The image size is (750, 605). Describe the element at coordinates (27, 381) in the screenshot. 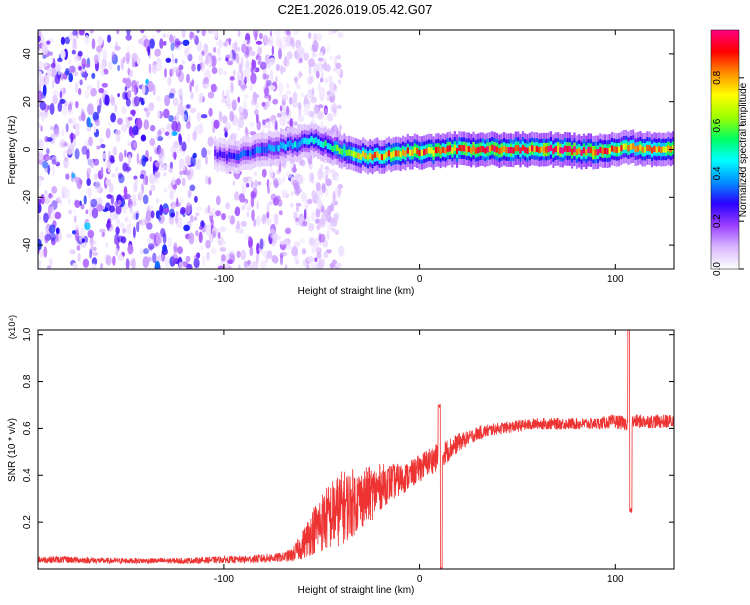

I see `y-tick-label: 0.8` at that location.